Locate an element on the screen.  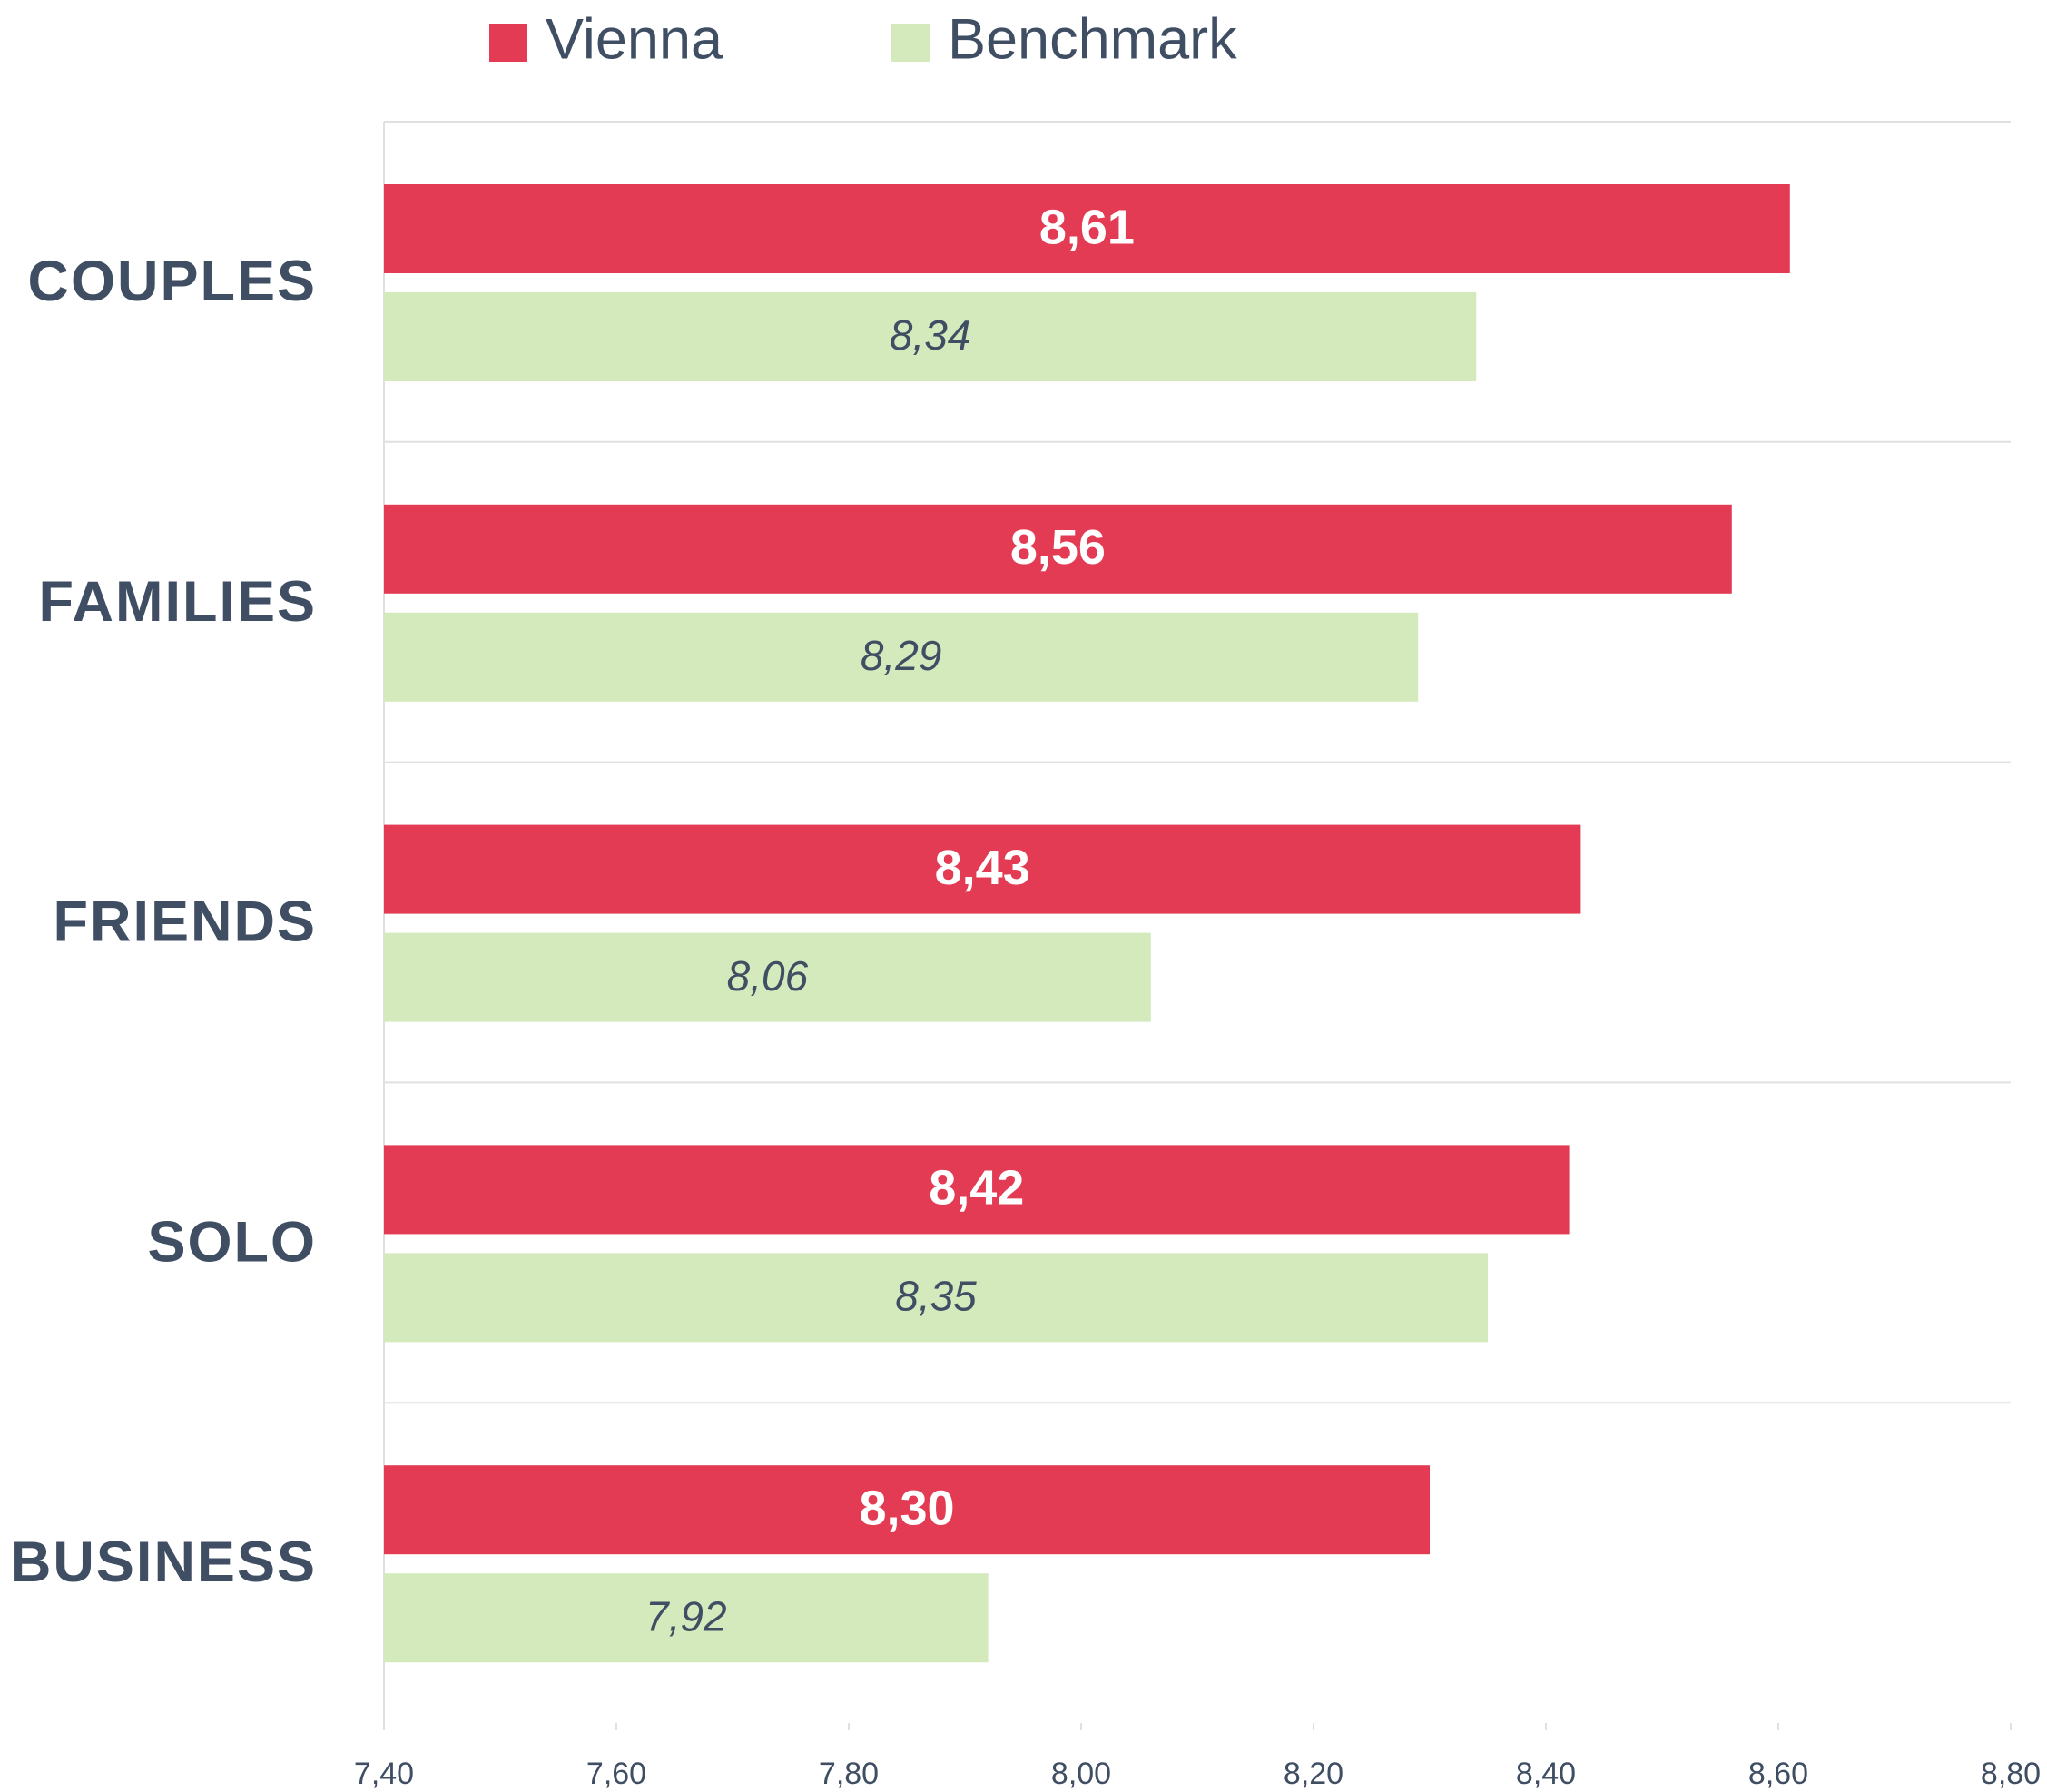
x-tick-label: 8,40 is located at coordinates (1546, 1774).